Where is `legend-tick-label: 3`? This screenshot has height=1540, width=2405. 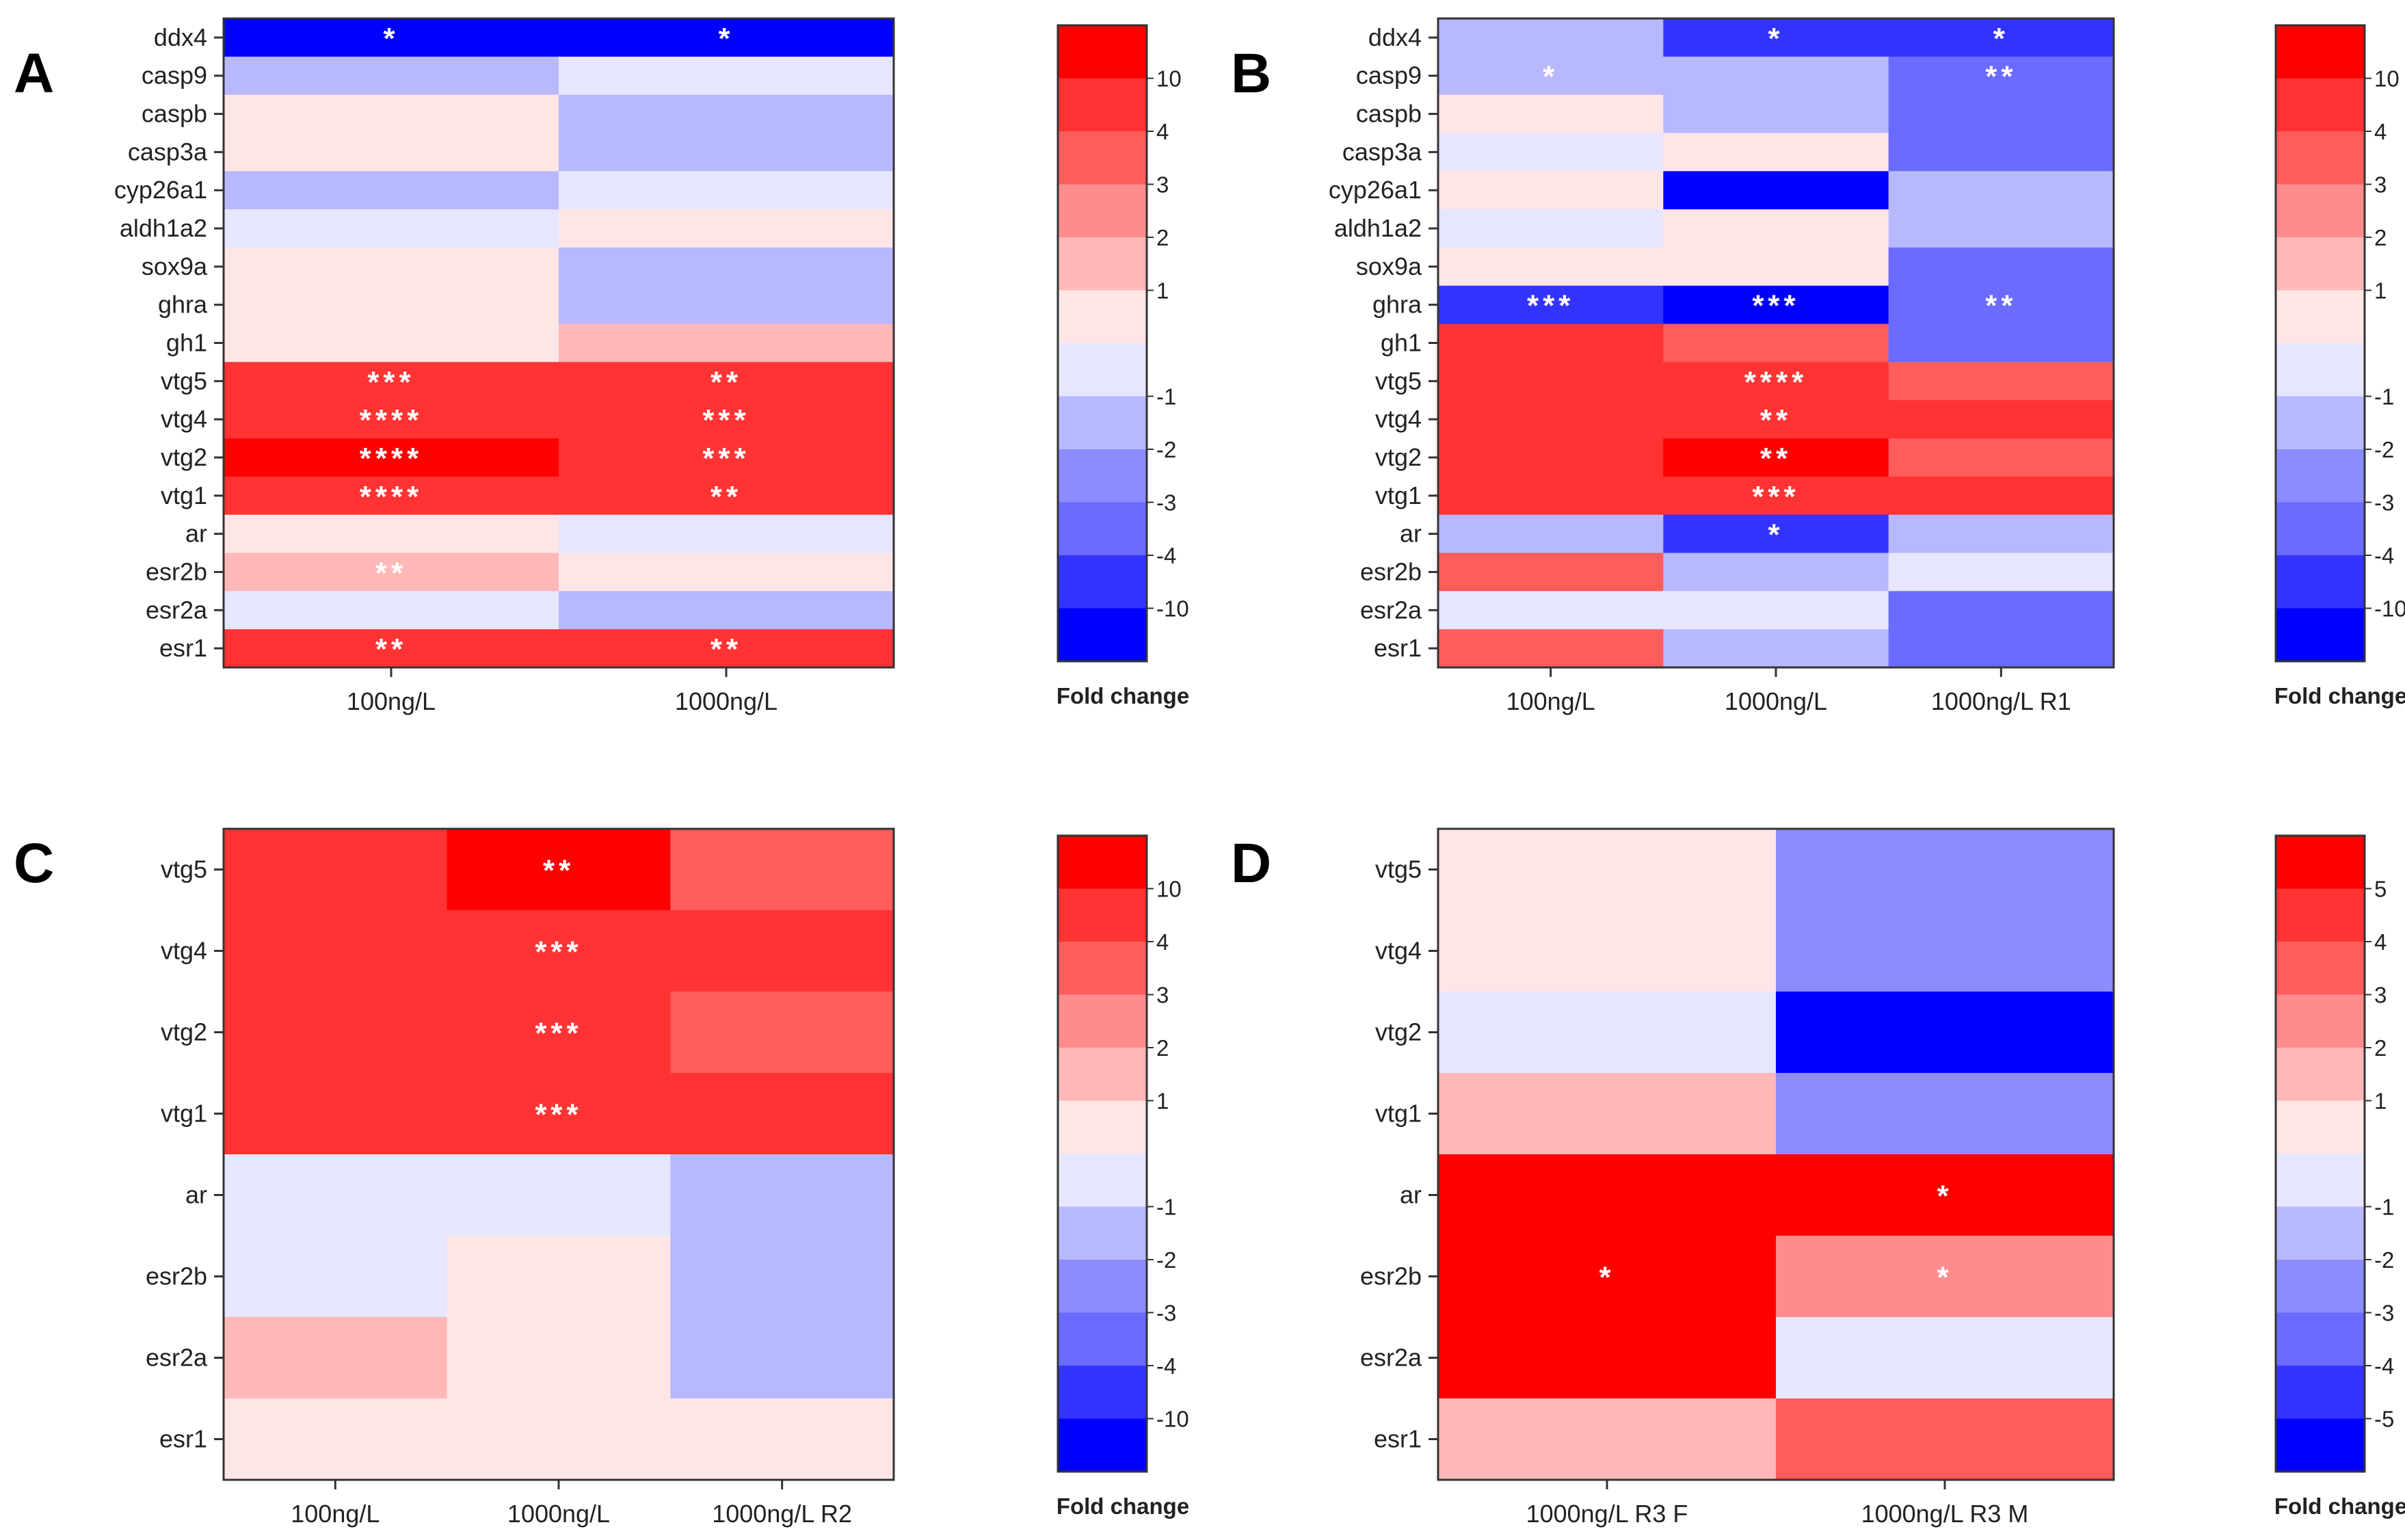 legend-tick-label: 3 is located at coordinates (2380, 185).